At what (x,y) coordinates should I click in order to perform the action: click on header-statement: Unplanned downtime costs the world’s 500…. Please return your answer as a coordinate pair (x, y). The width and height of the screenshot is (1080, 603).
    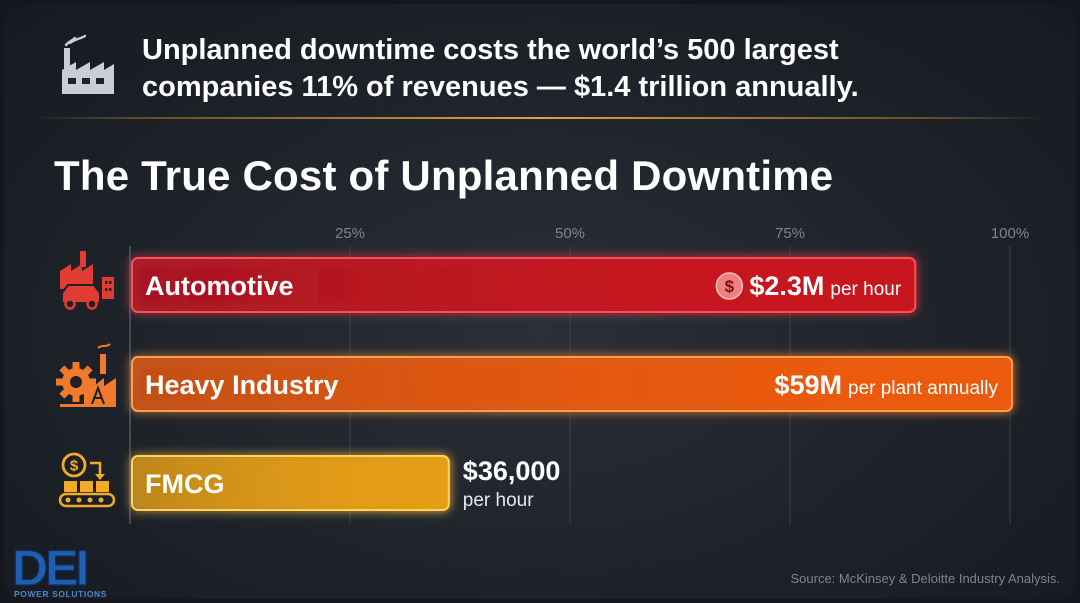
    Looking at the image, I should click on (592, 69).